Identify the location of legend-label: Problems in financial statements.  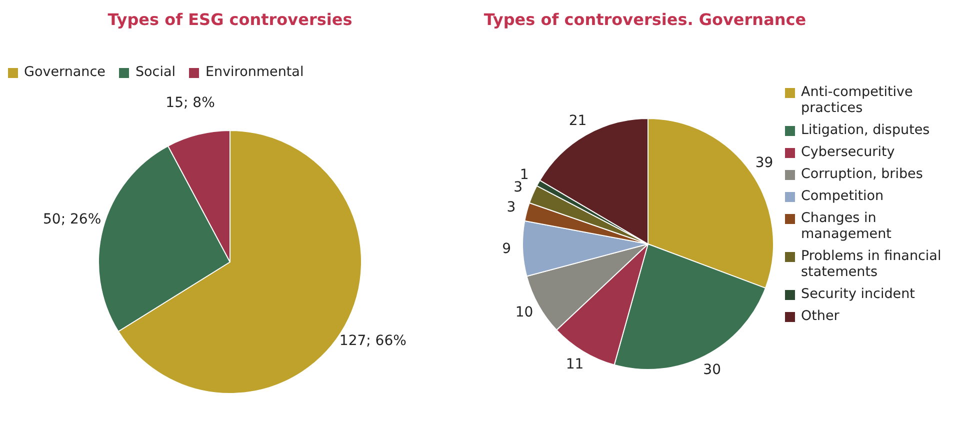
(871, 264).